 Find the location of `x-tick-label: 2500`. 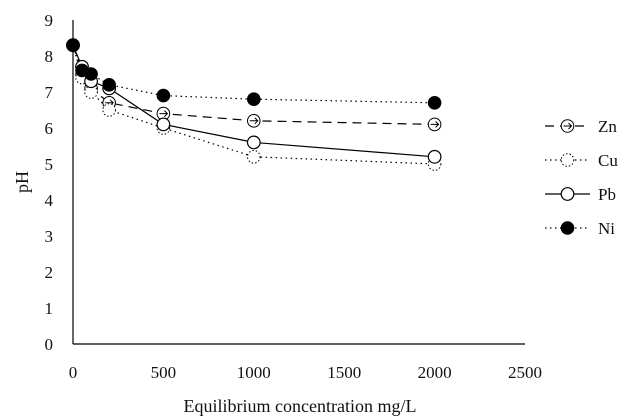

x-tick-label: 2500 is located at coordinates (525, 372).